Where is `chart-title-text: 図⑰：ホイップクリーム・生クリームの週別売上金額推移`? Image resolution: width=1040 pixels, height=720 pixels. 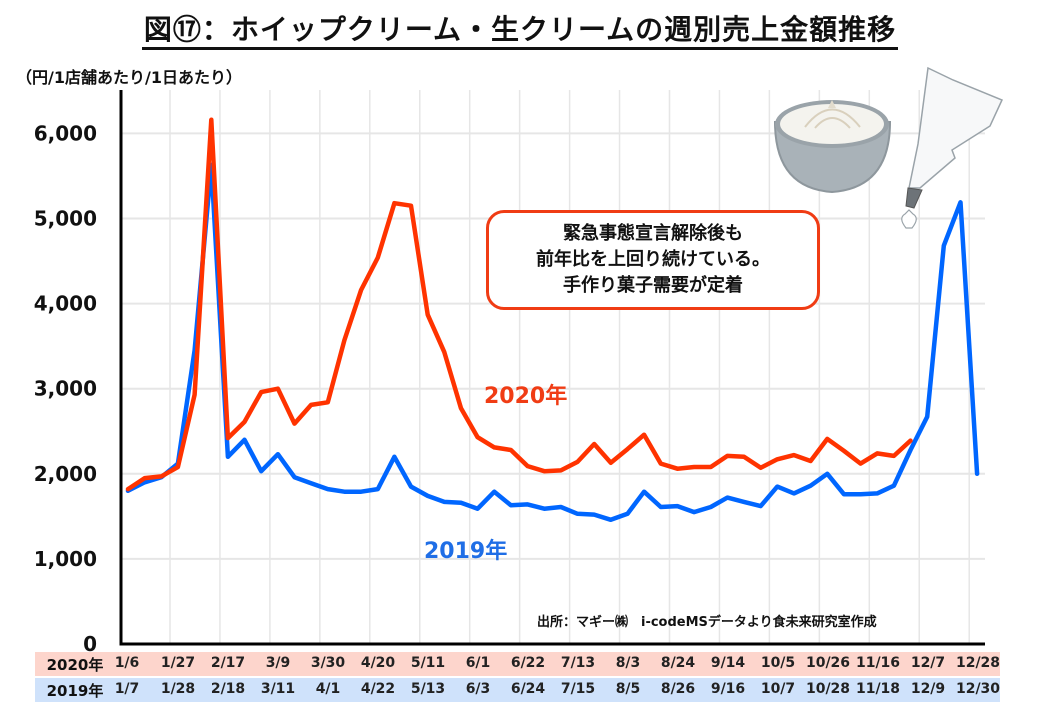 chart-title-text: 図⑰：ホイップクリーム・生クリームの週別売上金額推移 is located at coordinates (520, 31).